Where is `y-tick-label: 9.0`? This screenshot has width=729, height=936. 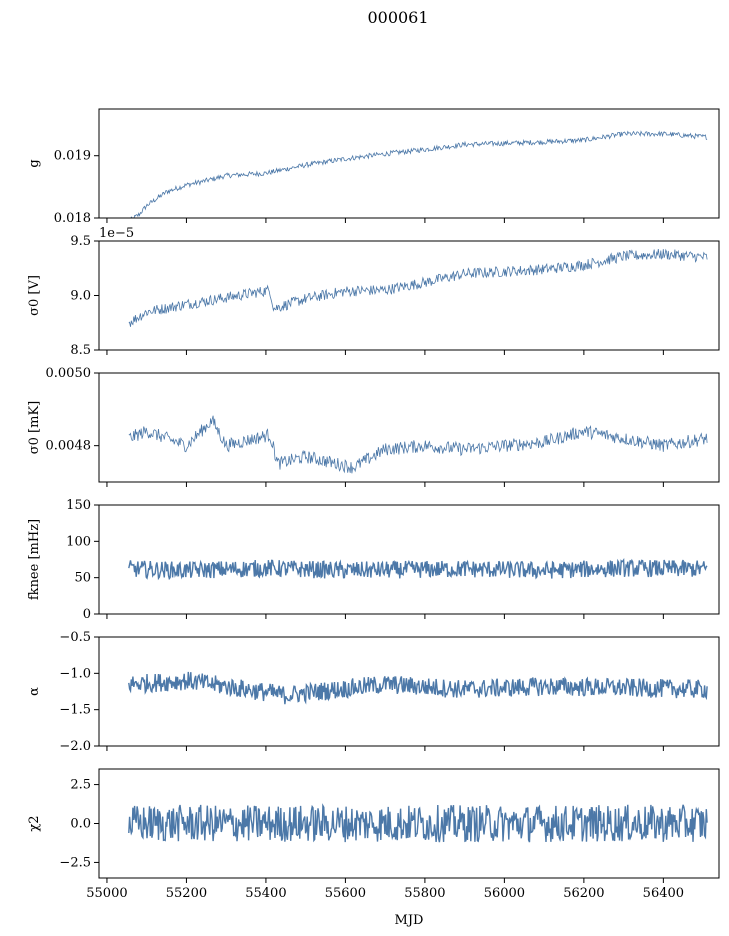
y-tick-label: 9.0 is located at coordinates (80, 296).